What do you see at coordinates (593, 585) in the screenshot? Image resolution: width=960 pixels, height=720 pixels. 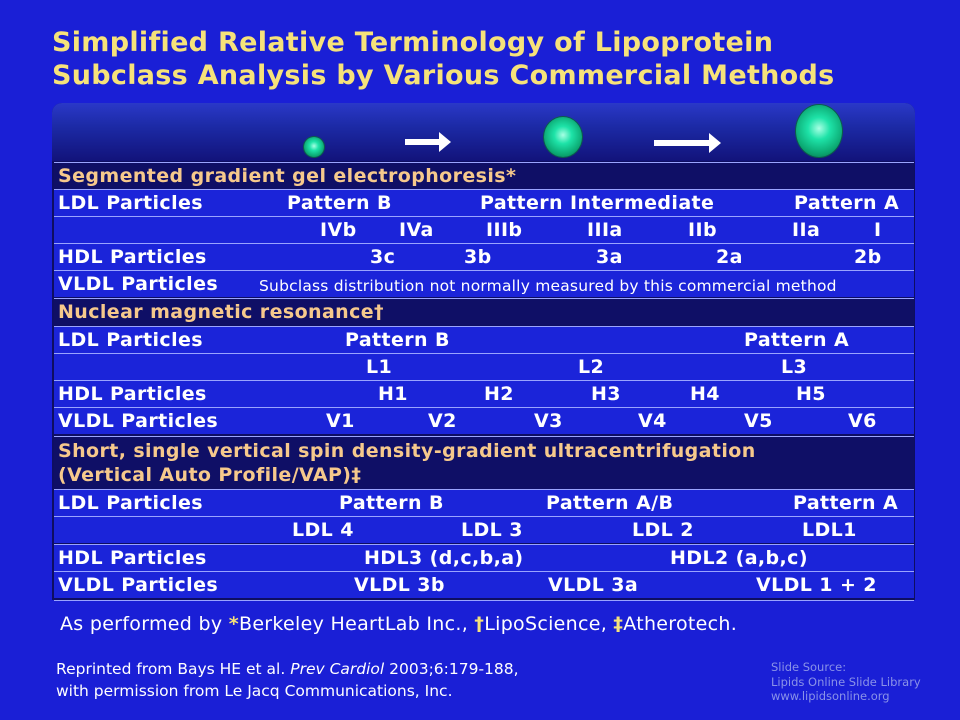 I see `table-cell: VLDL 3a` at bounding box center [593, 585].